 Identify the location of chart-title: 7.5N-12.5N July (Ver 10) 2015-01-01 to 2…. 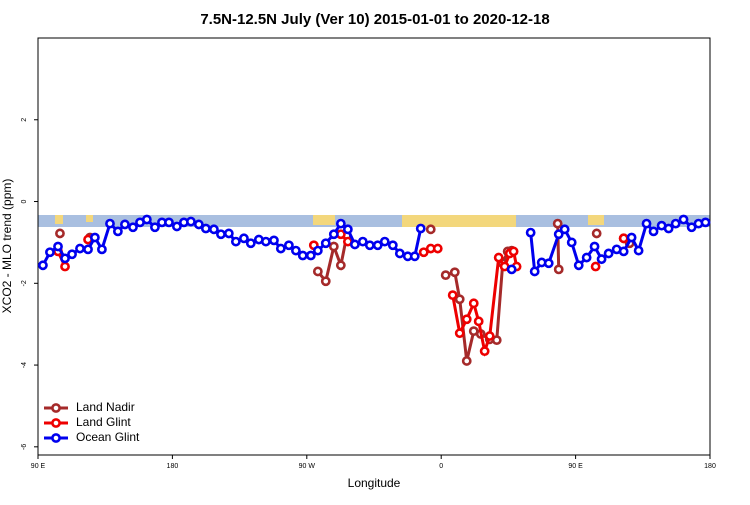
(374, 19).